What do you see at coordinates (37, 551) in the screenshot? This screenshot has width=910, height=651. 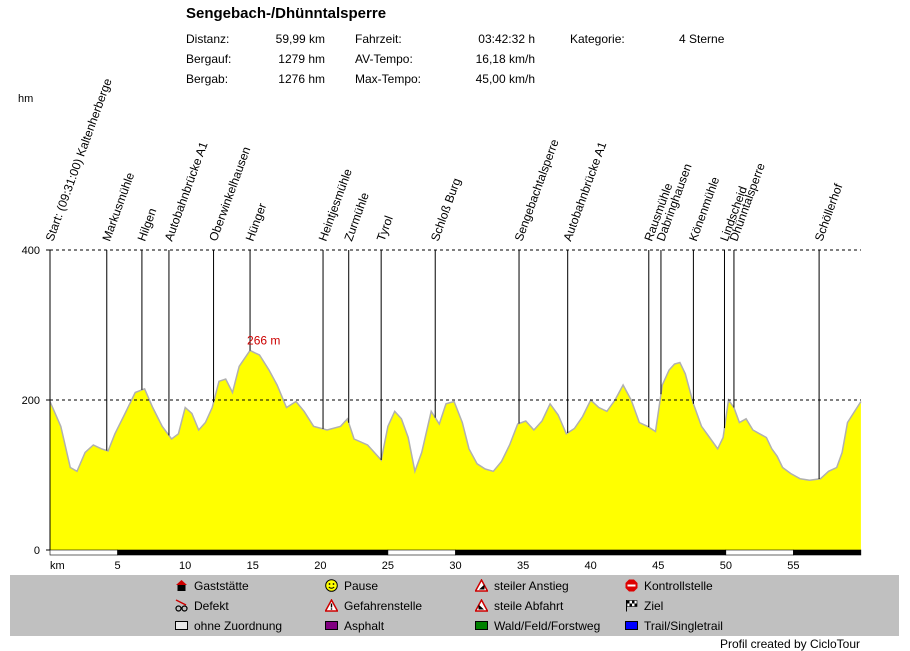 I see `y-tick-label: 0` at bounding box center [37, 551].